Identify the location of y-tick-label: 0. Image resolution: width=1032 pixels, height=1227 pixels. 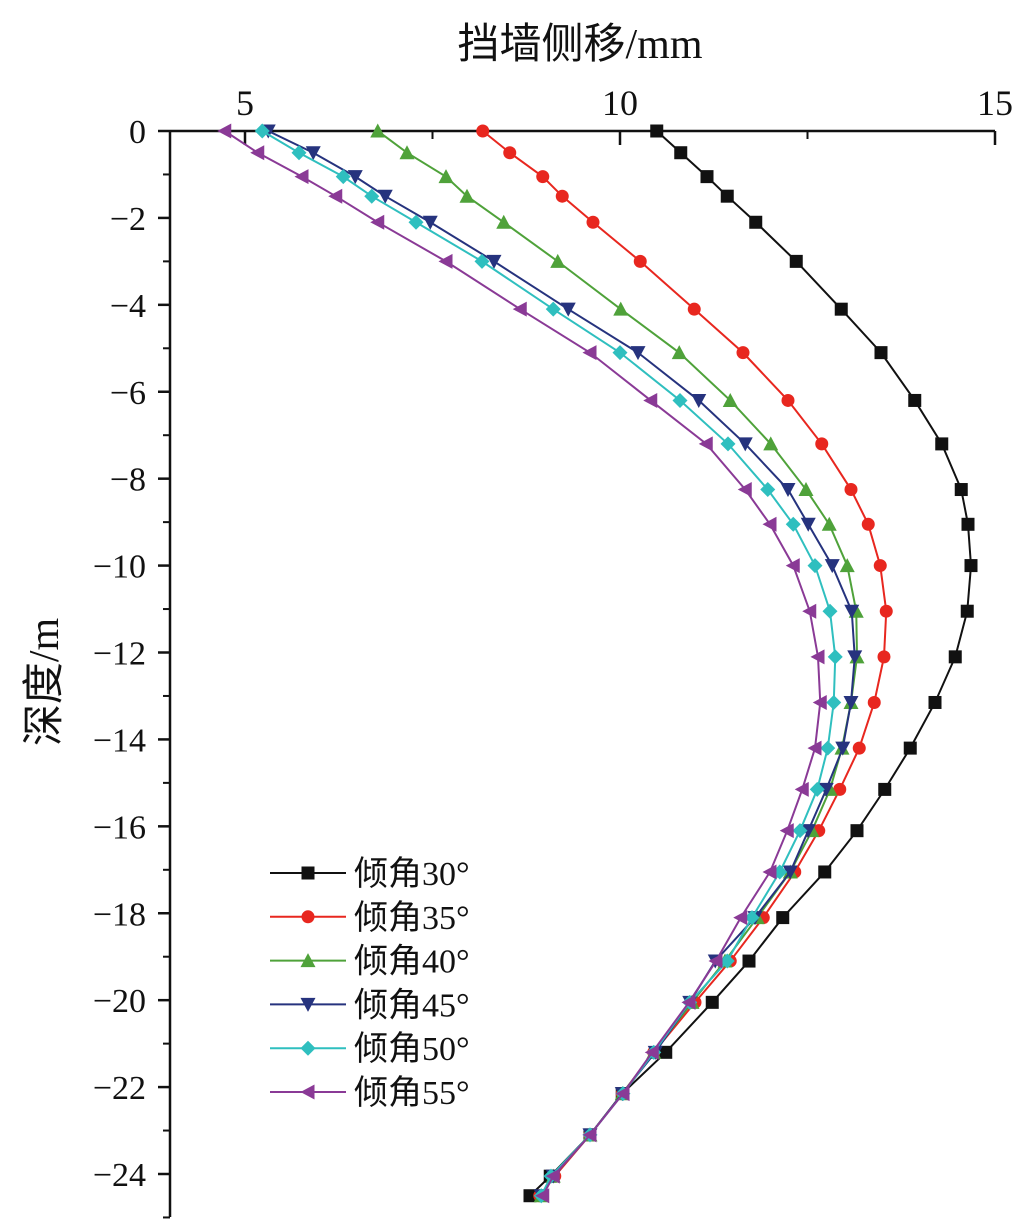
(137, 132).